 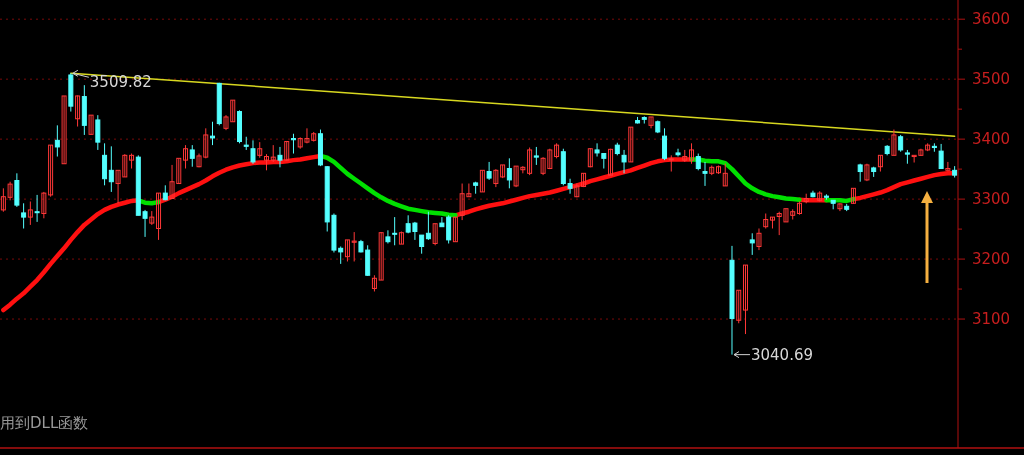 What do you see at coordinates (991, 79) in the screenshot?
I see `y-tick-label: 3500` at bounding box center [991, 79].